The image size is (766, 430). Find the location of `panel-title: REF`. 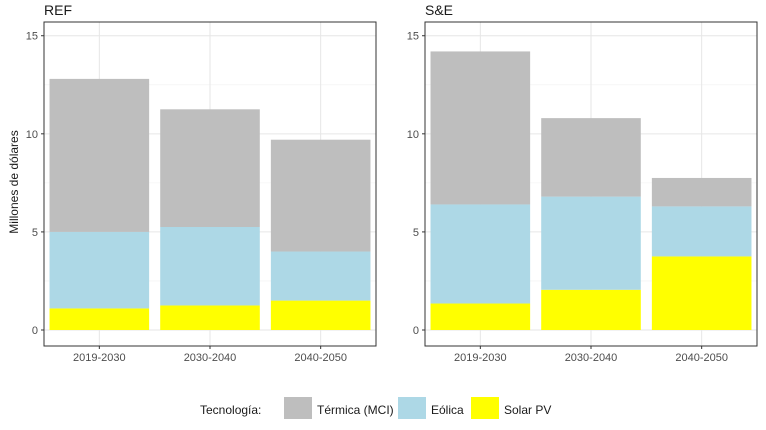

panel-title: REF is located at coordinates (58, 10).